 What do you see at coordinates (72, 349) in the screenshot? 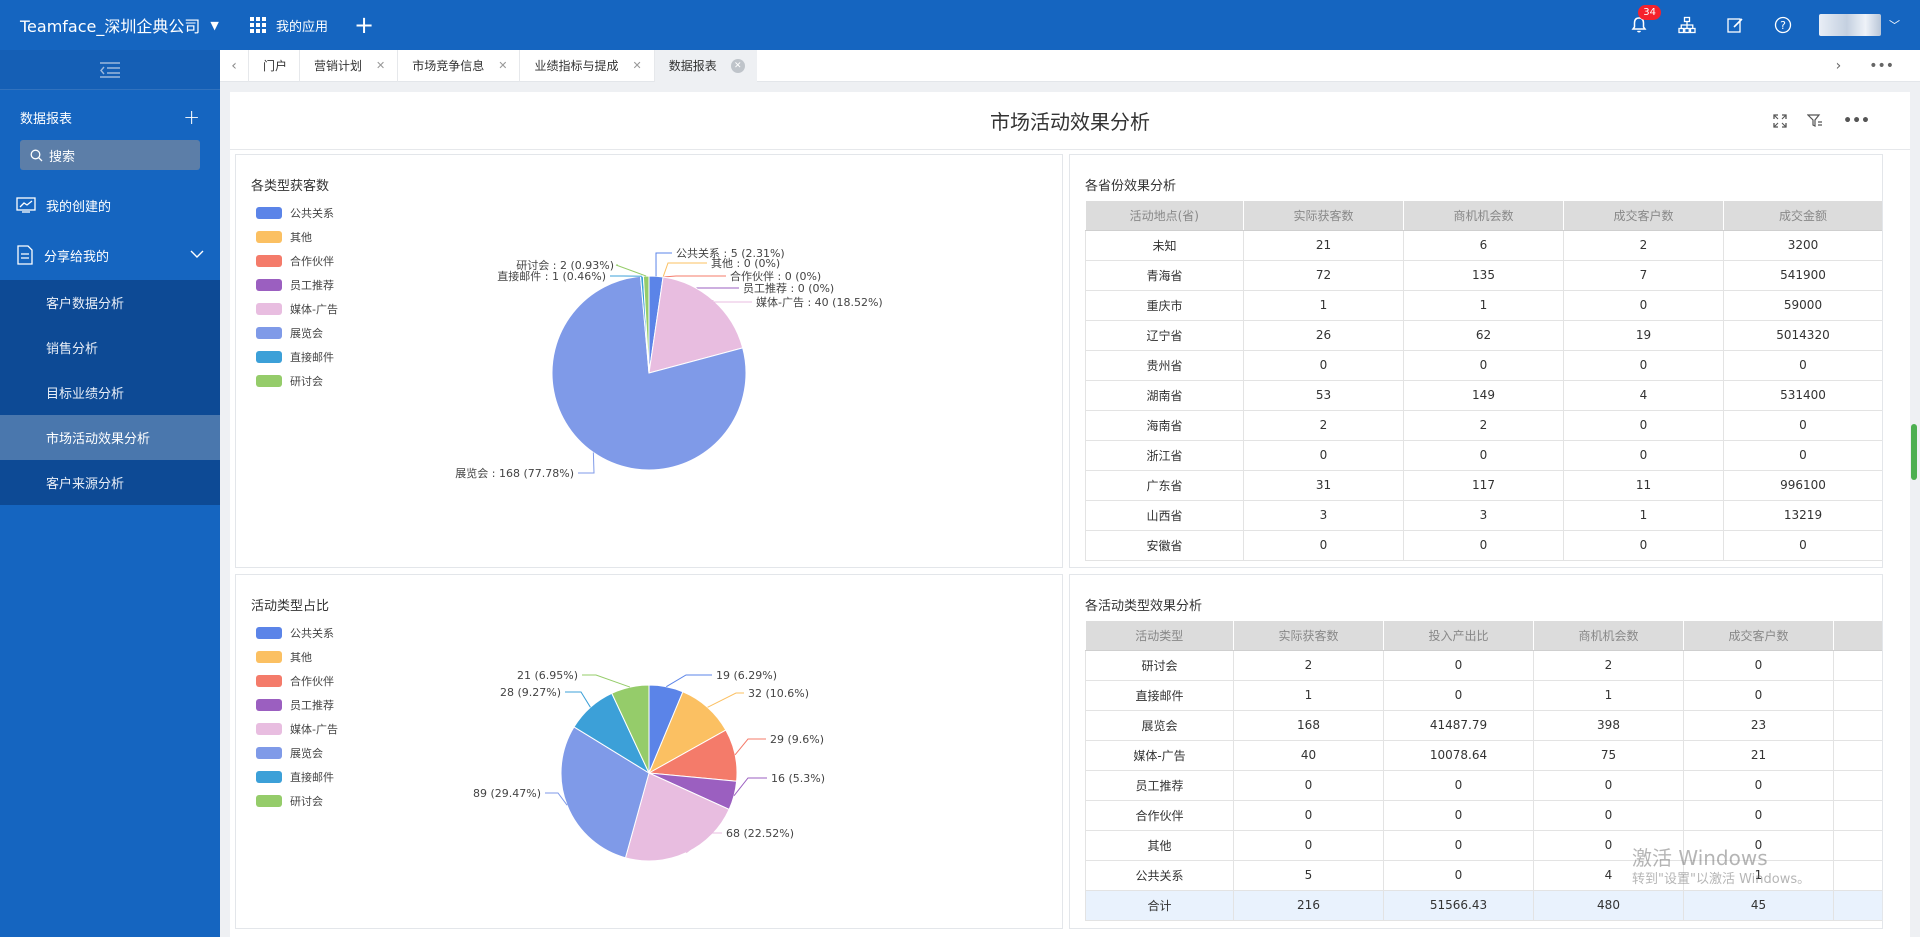
I see `sidebar-subitem-sales: 销售分析` at bounding box center [72, 349].